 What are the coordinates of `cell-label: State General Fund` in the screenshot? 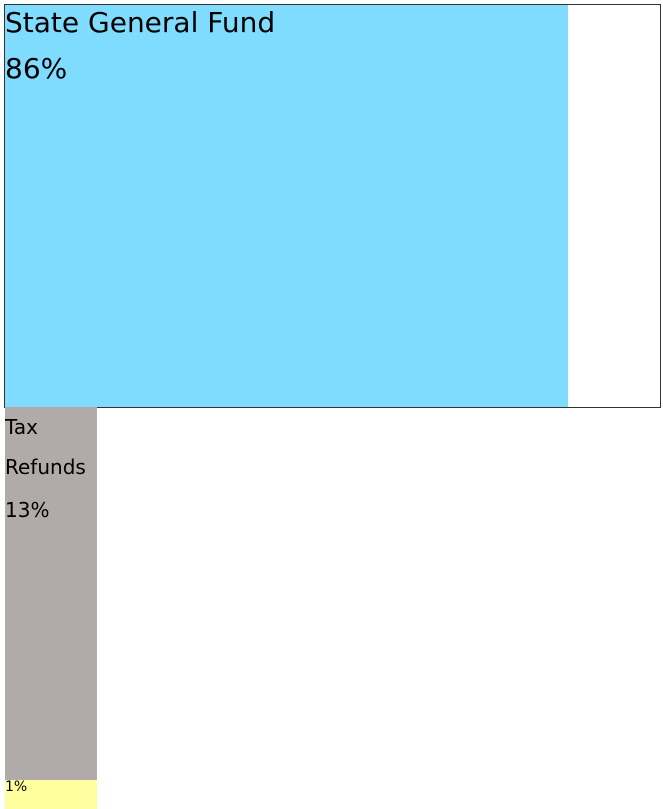 It's located at (140, 22).